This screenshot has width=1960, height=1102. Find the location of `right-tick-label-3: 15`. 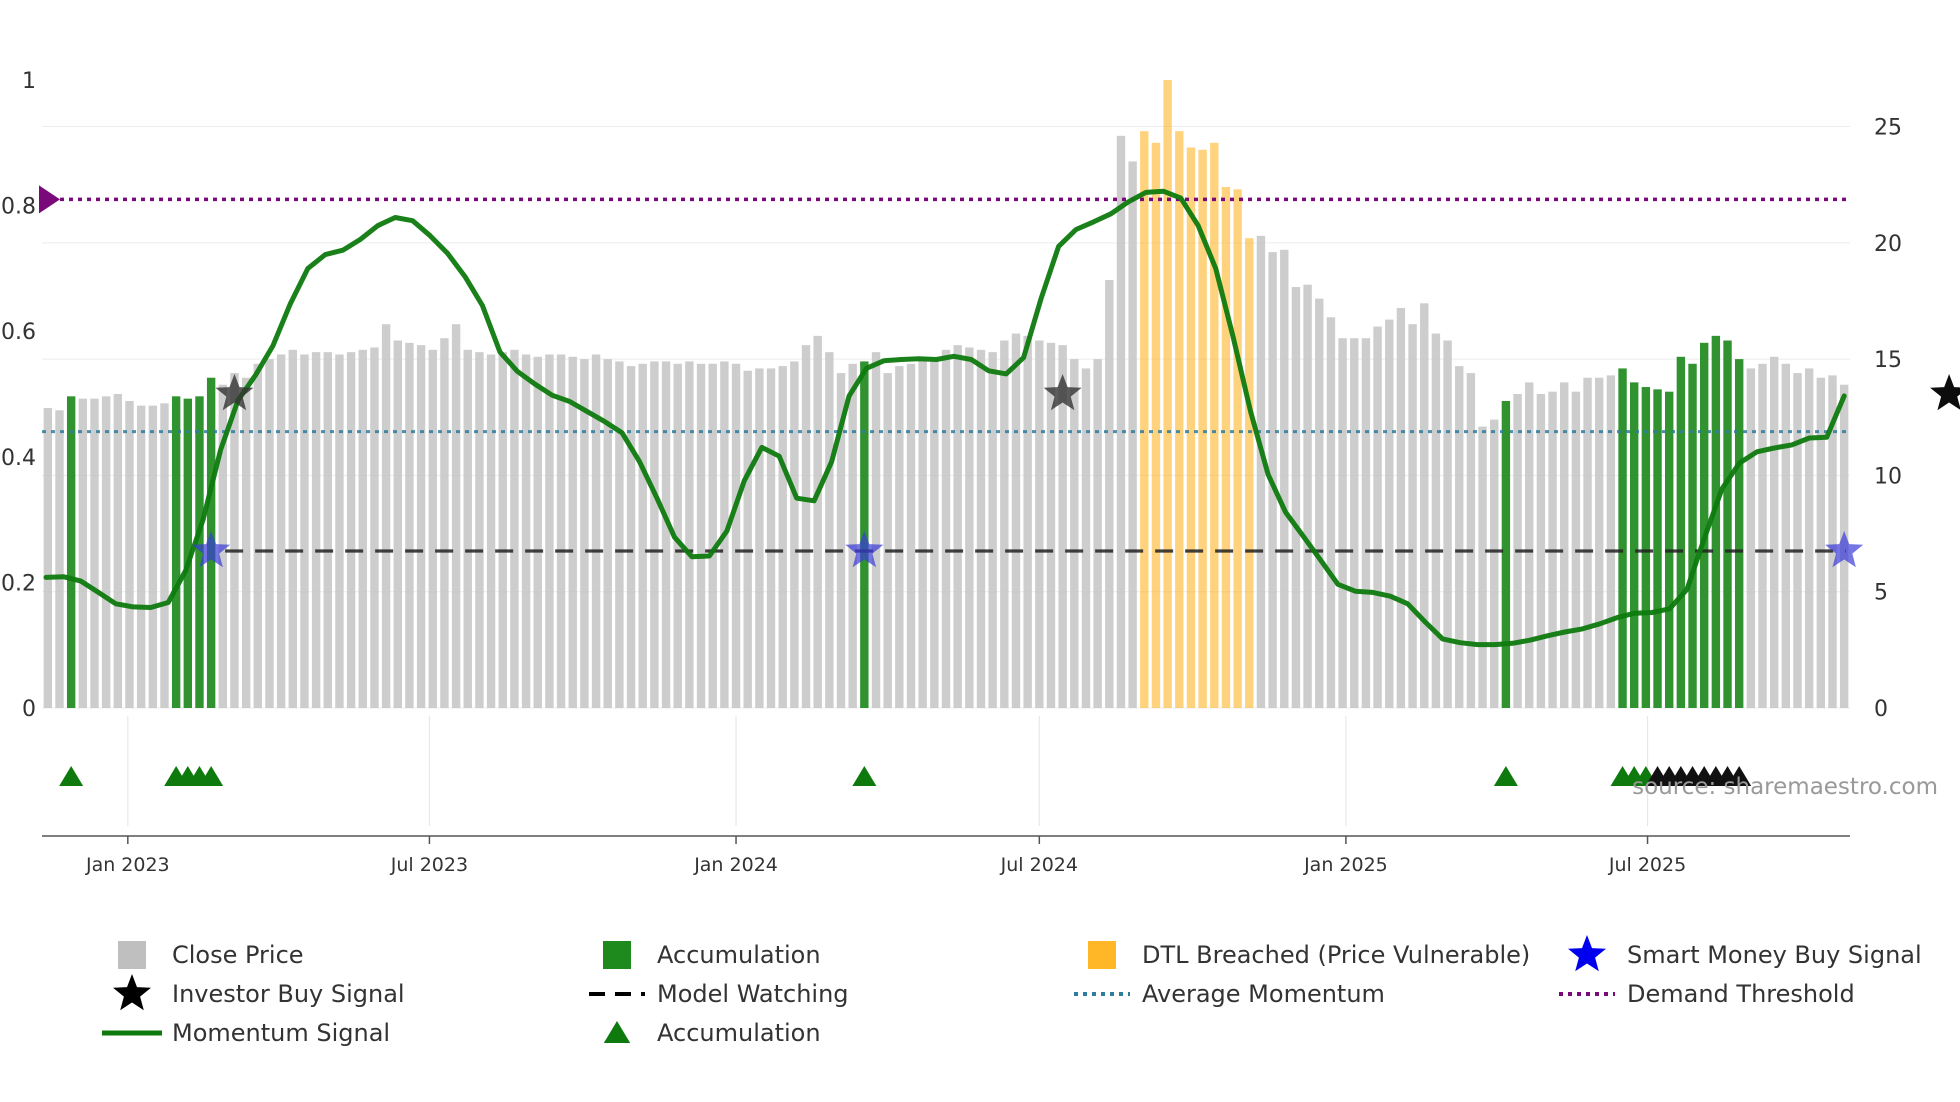

right-tick-label-3: 15 is located at coordinates (1888, 360).